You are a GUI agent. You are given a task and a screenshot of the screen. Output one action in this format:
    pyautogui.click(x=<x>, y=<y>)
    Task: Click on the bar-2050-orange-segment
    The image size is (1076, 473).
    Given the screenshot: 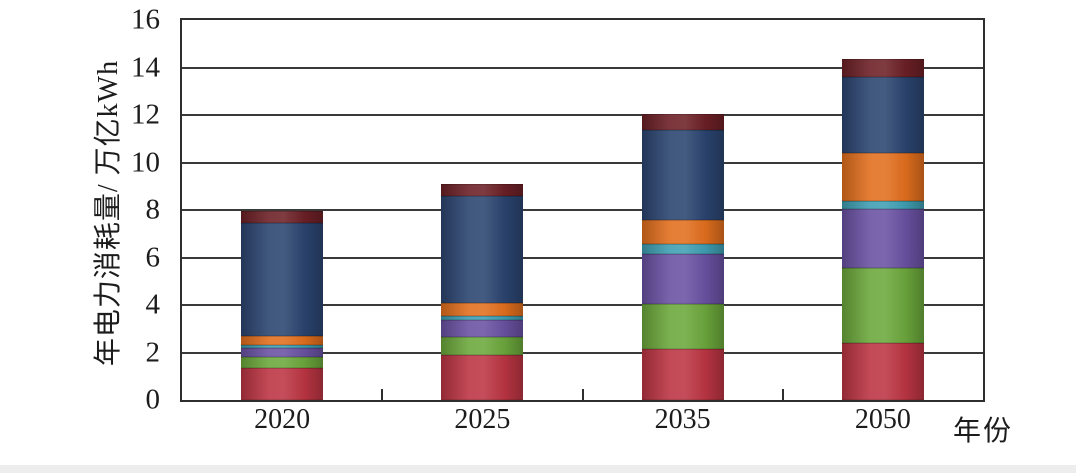 What is the action you would take?
    pyautogui.click(x=882, y=177)
    